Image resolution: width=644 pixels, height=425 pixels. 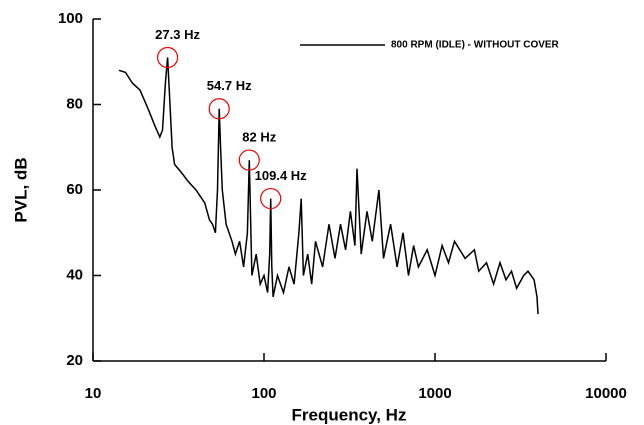 I want to click on y-tick-label: 40, so click(x=74, y=274).